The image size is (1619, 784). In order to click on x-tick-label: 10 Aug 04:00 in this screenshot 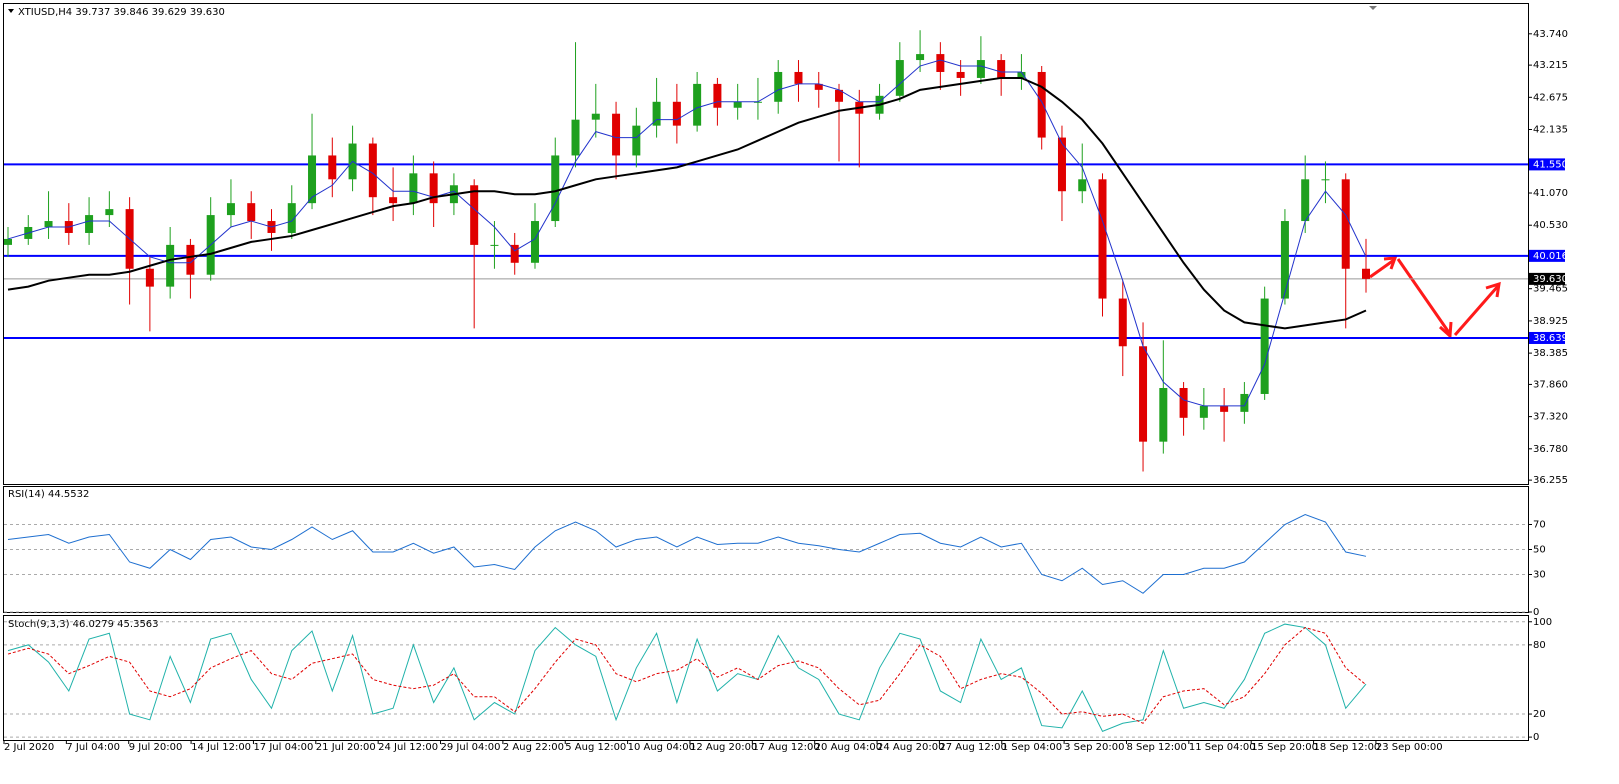, I will do `click(661, 747)`.